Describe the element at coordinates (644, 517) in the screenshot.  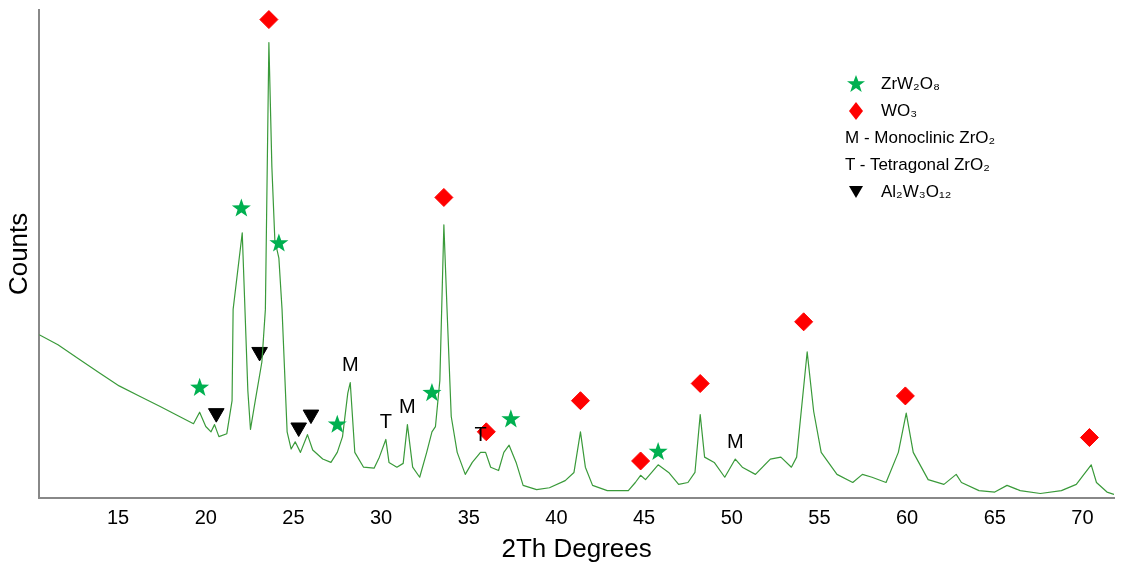
I see `x-tick-label: 45` at that location.